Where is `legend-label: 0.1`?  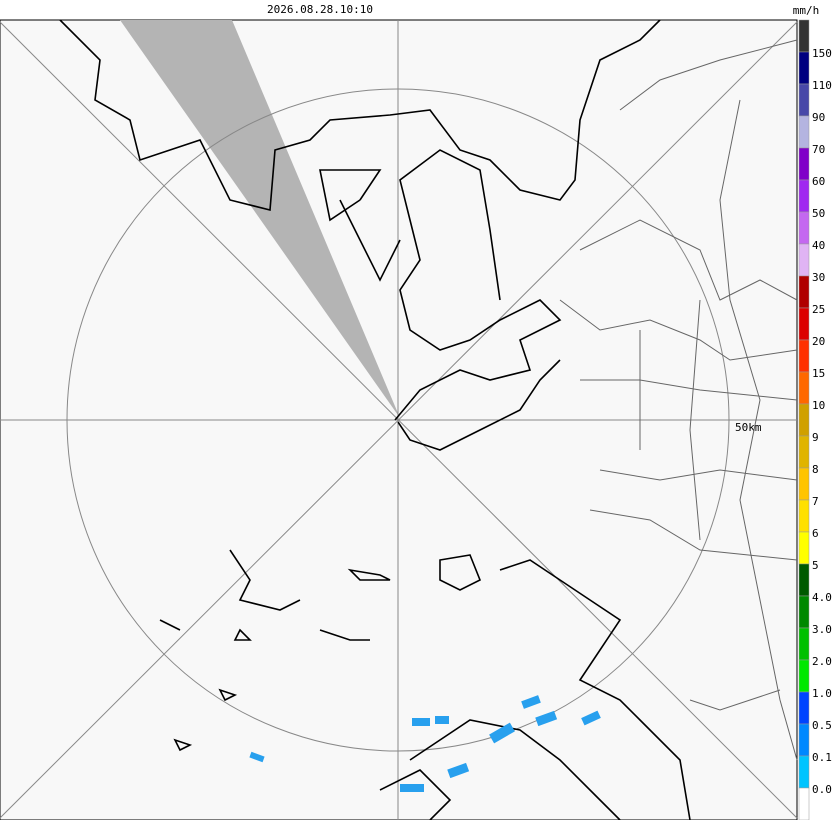 legend-label: 0.1 is located at coordinates (822, 757).